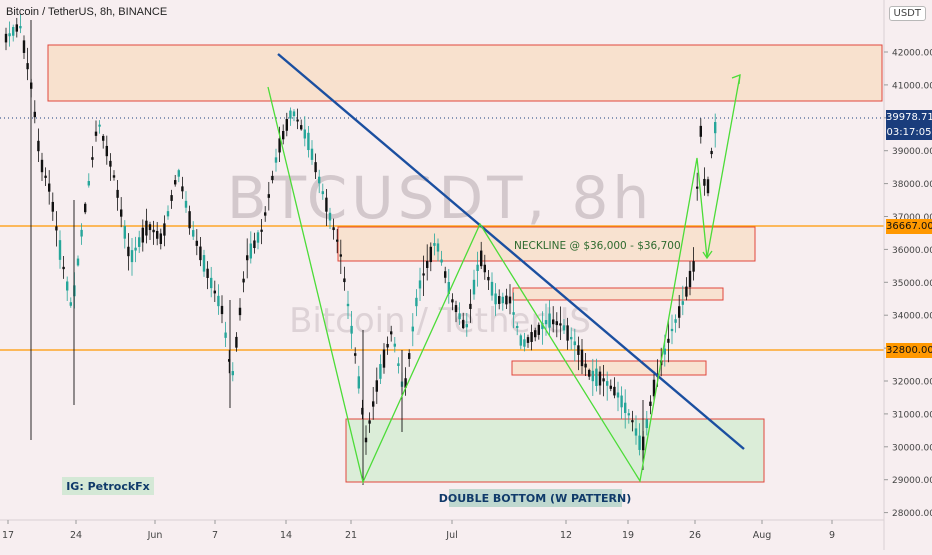 This screenshot has width=932, height=555. What do you see at coordinates (907, 13) in the screenshot?
I see `currency-button: USDT` at bounding box center [907, 13].